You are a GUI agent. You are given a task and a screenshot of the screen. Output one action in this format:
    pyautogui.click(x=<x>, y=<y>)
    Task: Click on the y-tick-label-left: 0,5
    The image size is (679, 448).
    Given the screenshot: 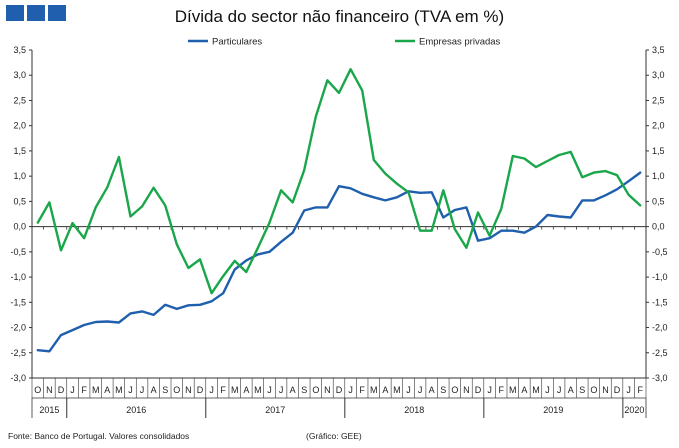 What is the action you would take?
    pyautogui.click(x=19, y=201)
    